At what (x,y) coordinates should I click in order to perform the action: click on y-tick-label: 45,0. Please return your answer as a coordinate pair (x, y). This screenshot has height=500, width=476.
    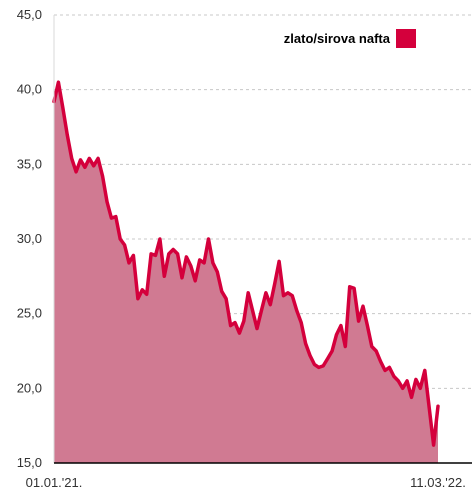
    Looking at the image, I should click on (29, 14).